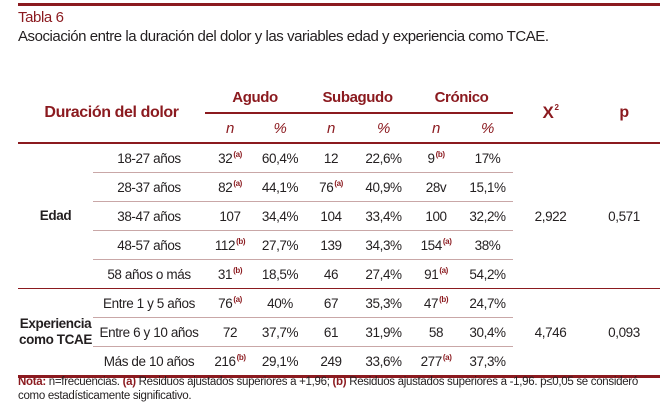 The image size is (672, 404). I want to click on count-cell: 154(a), so click(436, 245).